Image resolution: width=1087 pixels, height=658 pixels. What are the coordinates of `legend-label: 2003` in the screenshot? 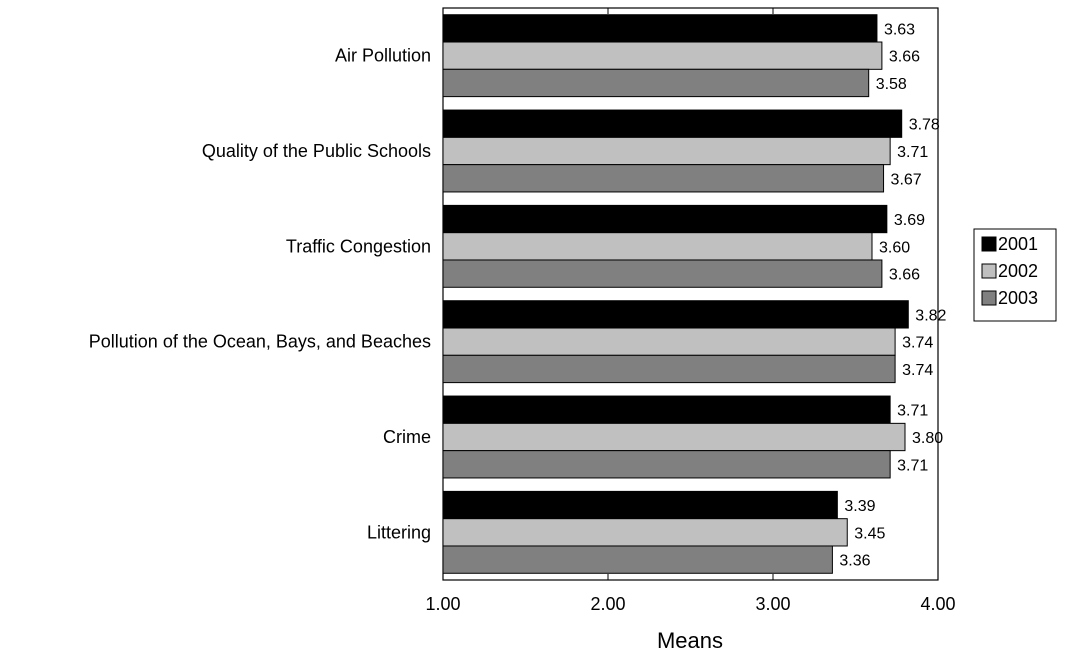 It's located at (1018, 298).